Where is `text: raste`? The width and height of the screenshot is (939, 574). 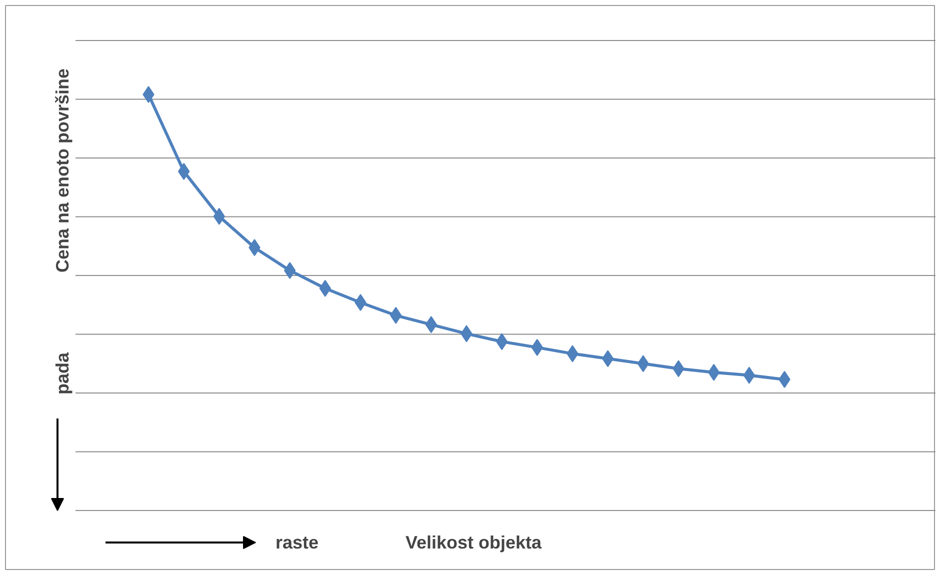
text: raste is located at coordinates (297, 542).